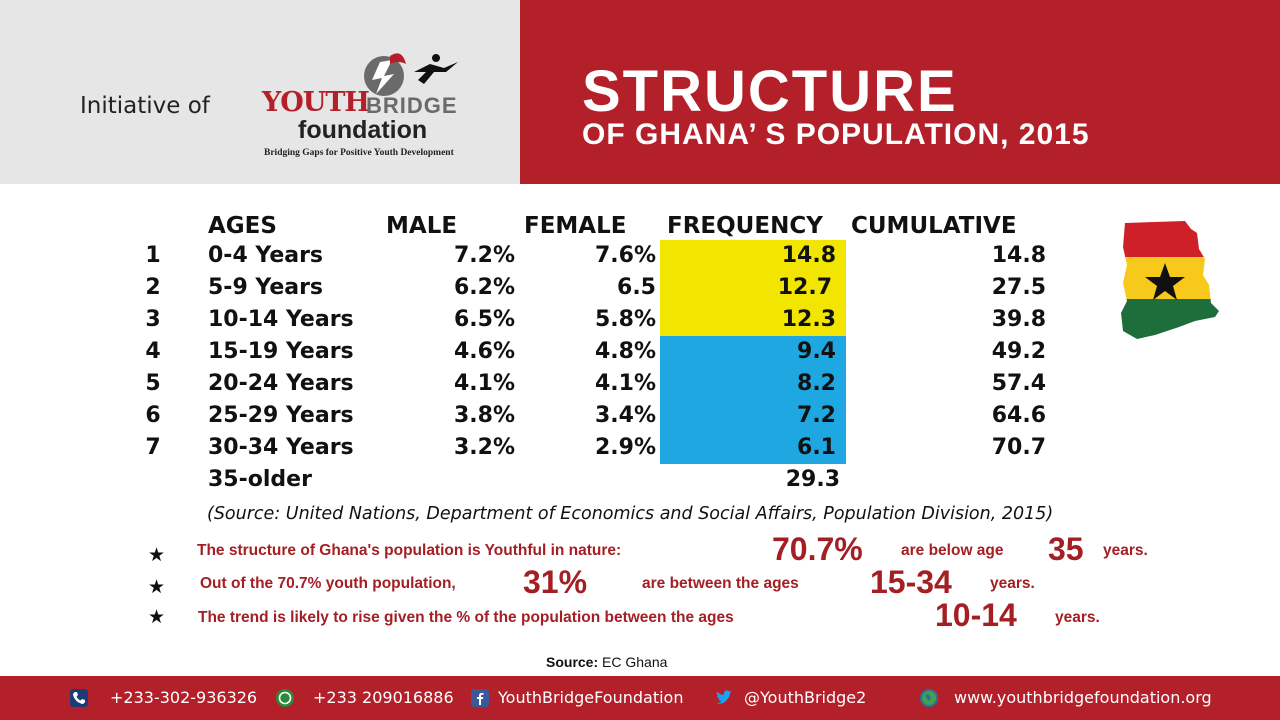 This screenshot has width=1280, height=720. I want to click on row-frequency: 12.7, so click(753, 288).